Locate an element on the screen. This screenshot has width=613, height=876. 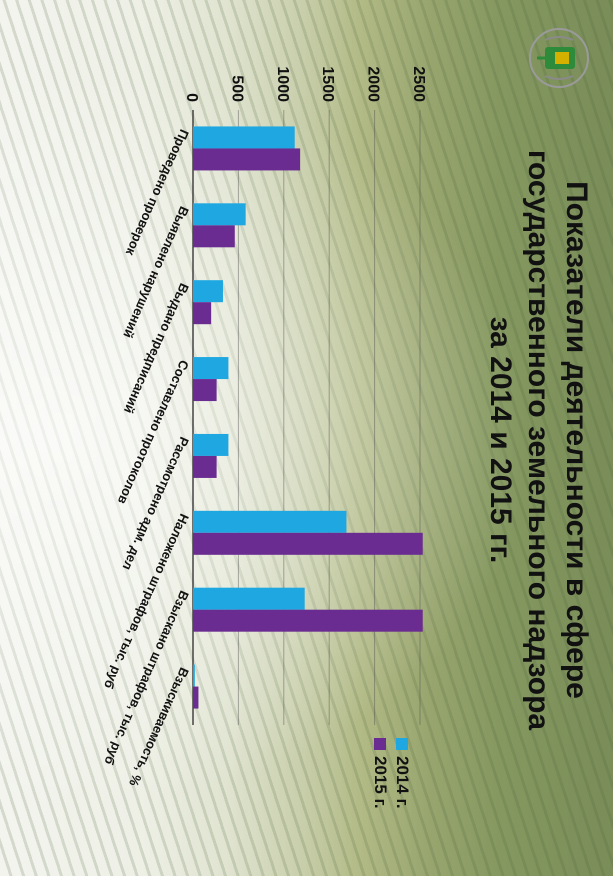
y-tick-label: 500 is located at coordinates (236, 88).